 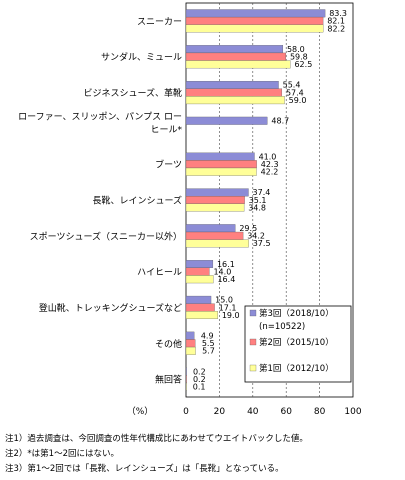 What do you see at coordinates (166, 129) in the screenshot?
I see `category-label: ヒール*` at bounding box center [166, 129].